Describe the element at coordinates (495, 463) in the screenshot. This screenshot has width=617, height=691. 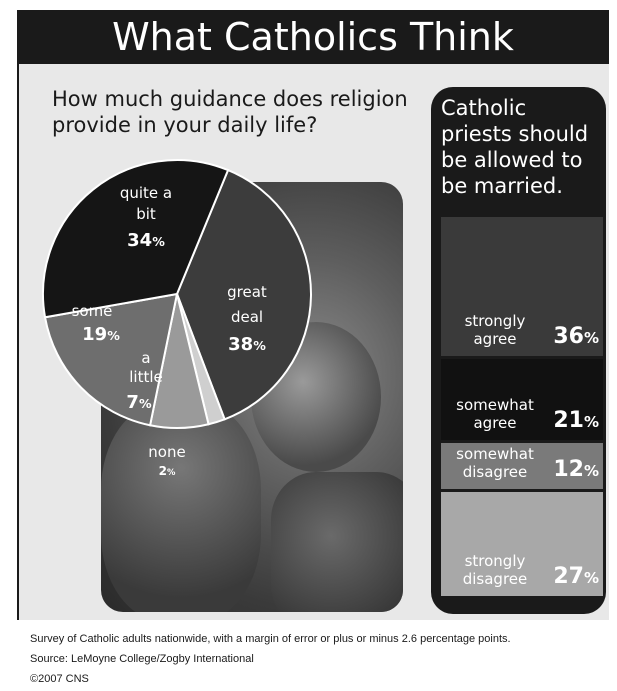
I see `bar-label: somewhat disagree` at that location.